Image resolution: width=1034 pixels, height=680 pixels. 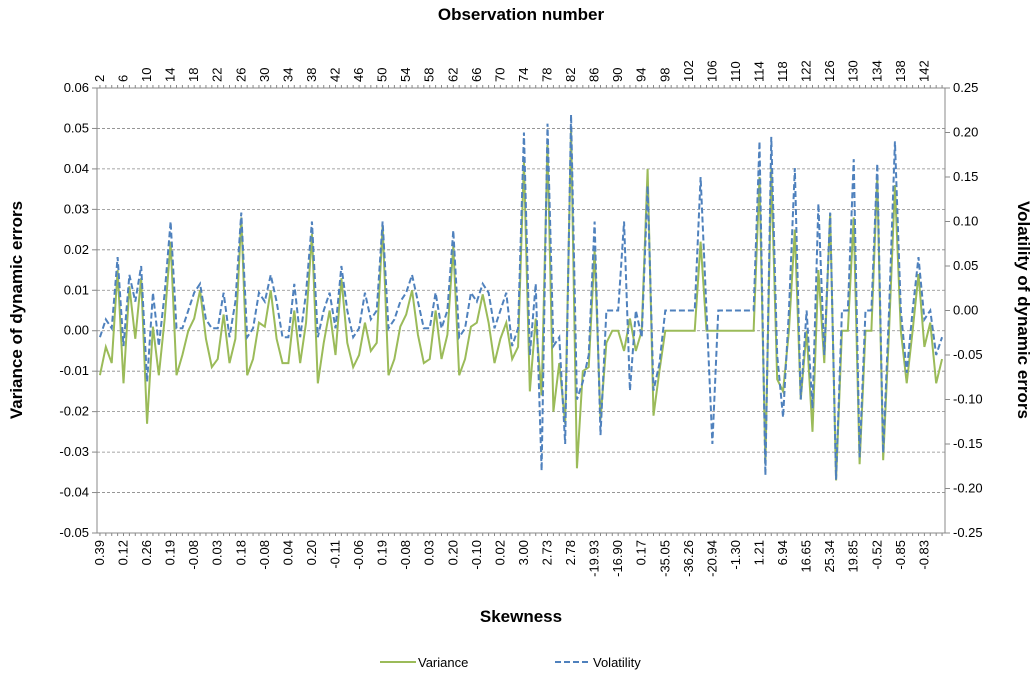 What do you see at coordinates (965, 87) in the screenshot?
I see `y2-tick-label: 0.25` at bounding box center [965, 87].